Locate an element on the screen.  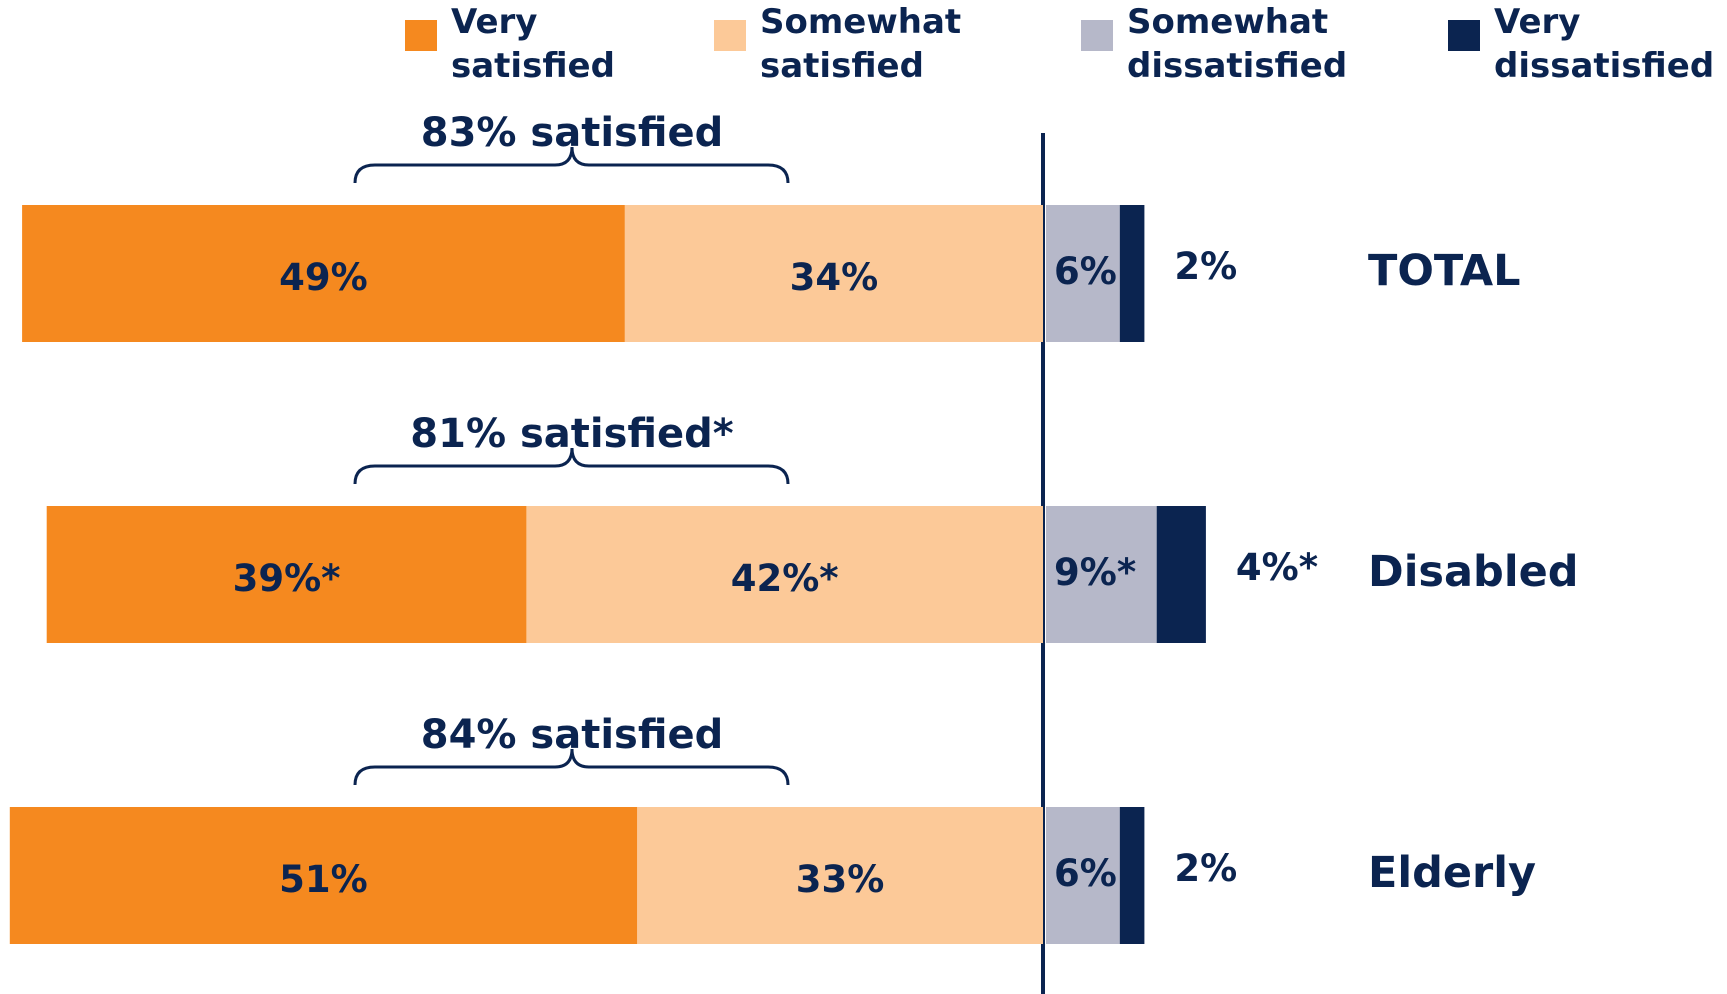
value-label: 49% is located at coordinates (323, 277).